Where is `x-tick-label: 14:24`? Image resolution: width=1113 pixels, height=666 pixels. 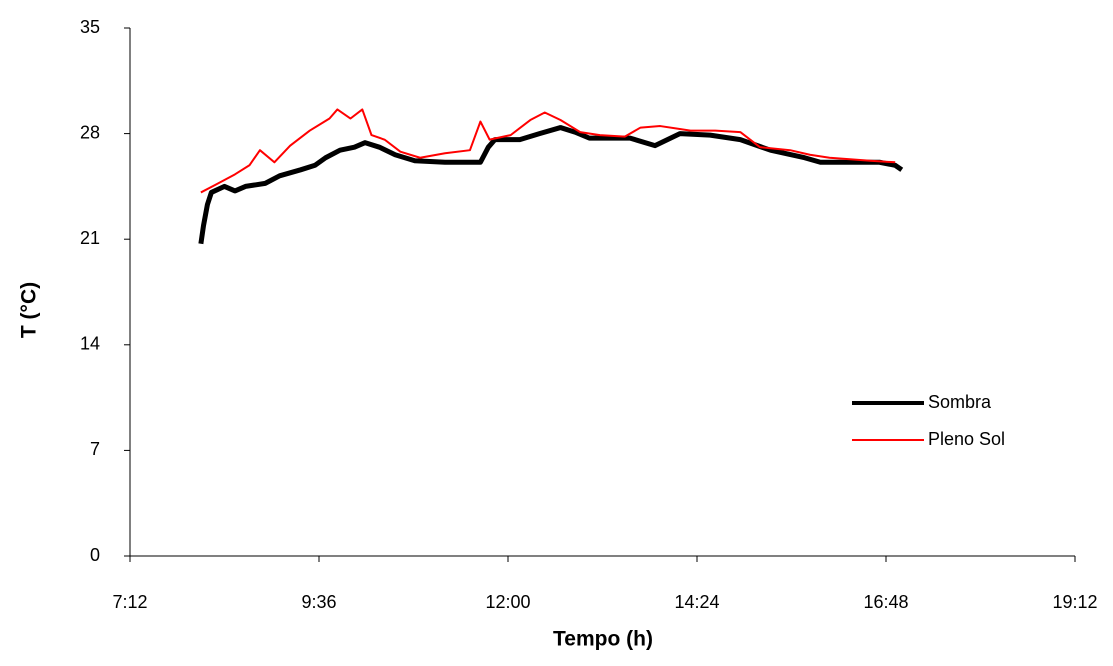
x-tick-label: 14:24 is located at coordinates (696, 602).